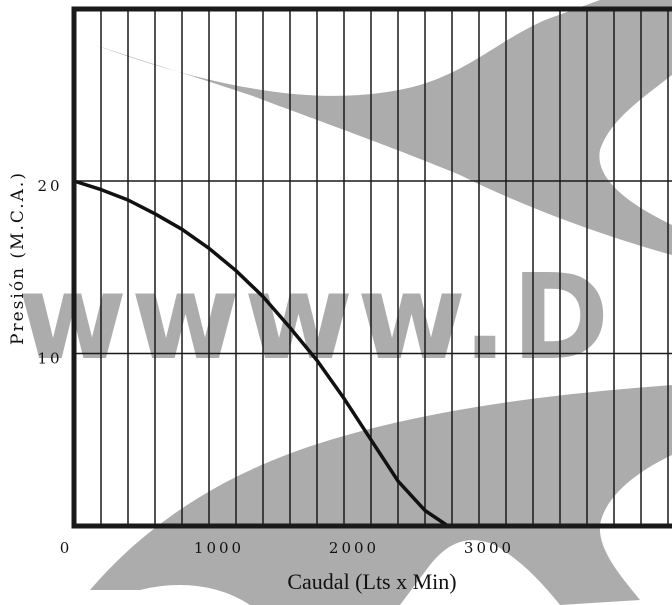  Describe the element at coordinates (49, 186) in the screenshot. I see `y-tick-label: 20` at that location.